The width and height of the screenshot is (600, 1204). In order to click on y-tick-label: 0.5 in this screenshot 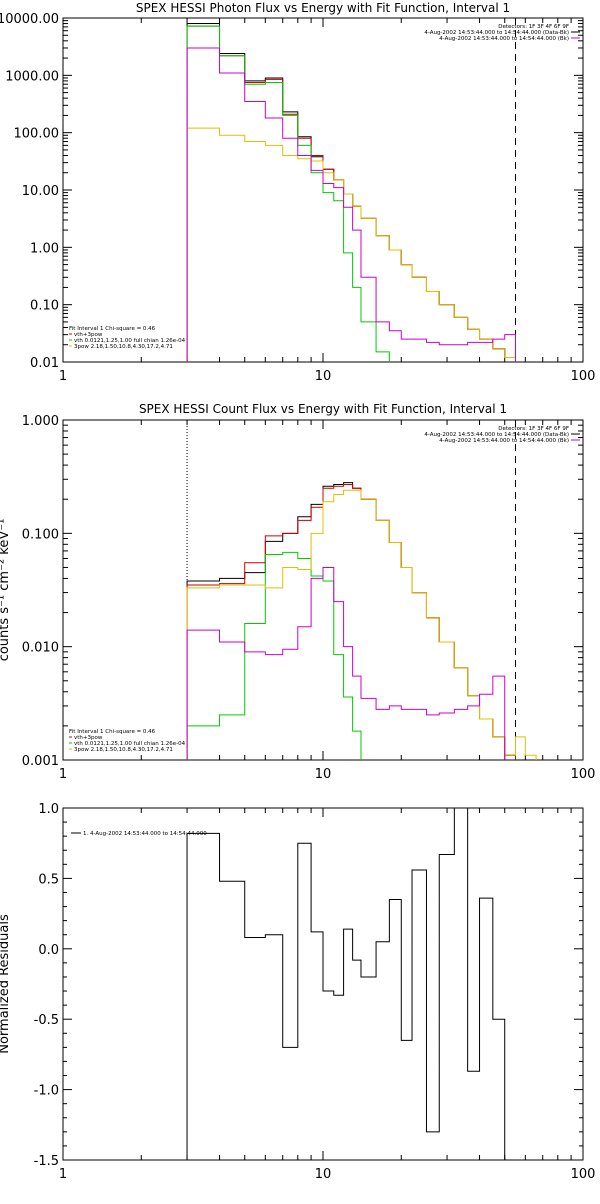, I will do `click(48, 879)`.